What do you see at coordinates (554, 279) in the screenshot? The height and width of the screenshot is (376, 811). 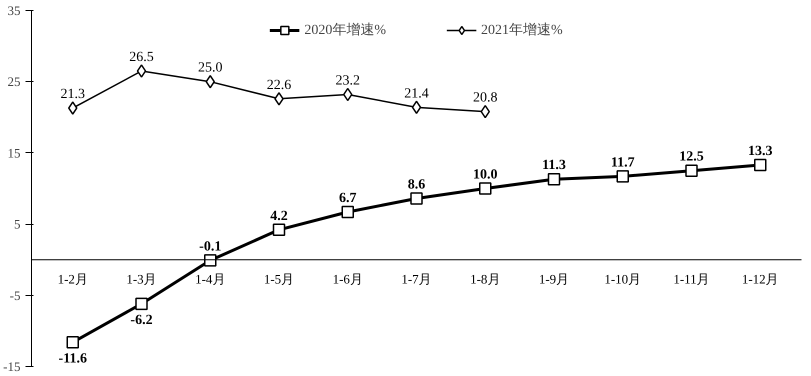 I see `x-tick-label: 1-9月` at bounding box center [554, 279].